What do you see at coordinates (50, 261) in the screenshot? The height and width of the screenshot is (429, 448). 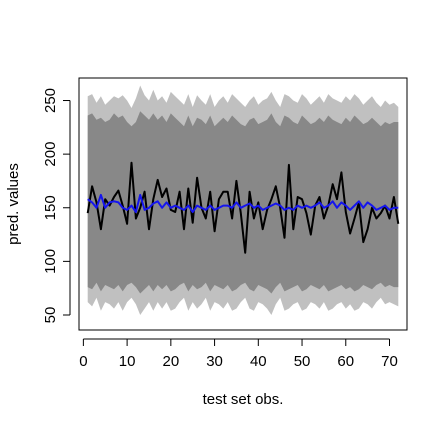 I see `y-tick-label: 100` at bounding box center [50, 261].